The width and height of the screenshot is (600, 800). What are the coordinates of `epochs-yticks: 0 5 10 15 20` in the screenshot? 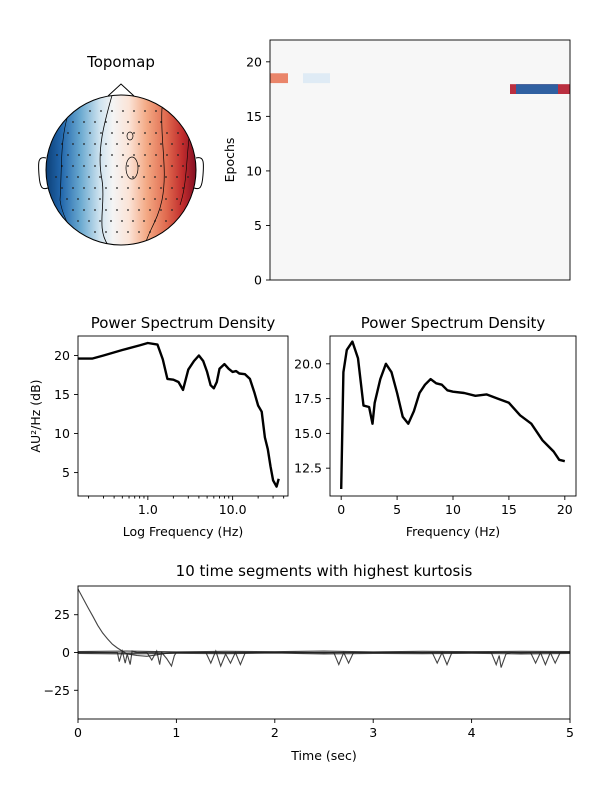 It's located at (258, 171).